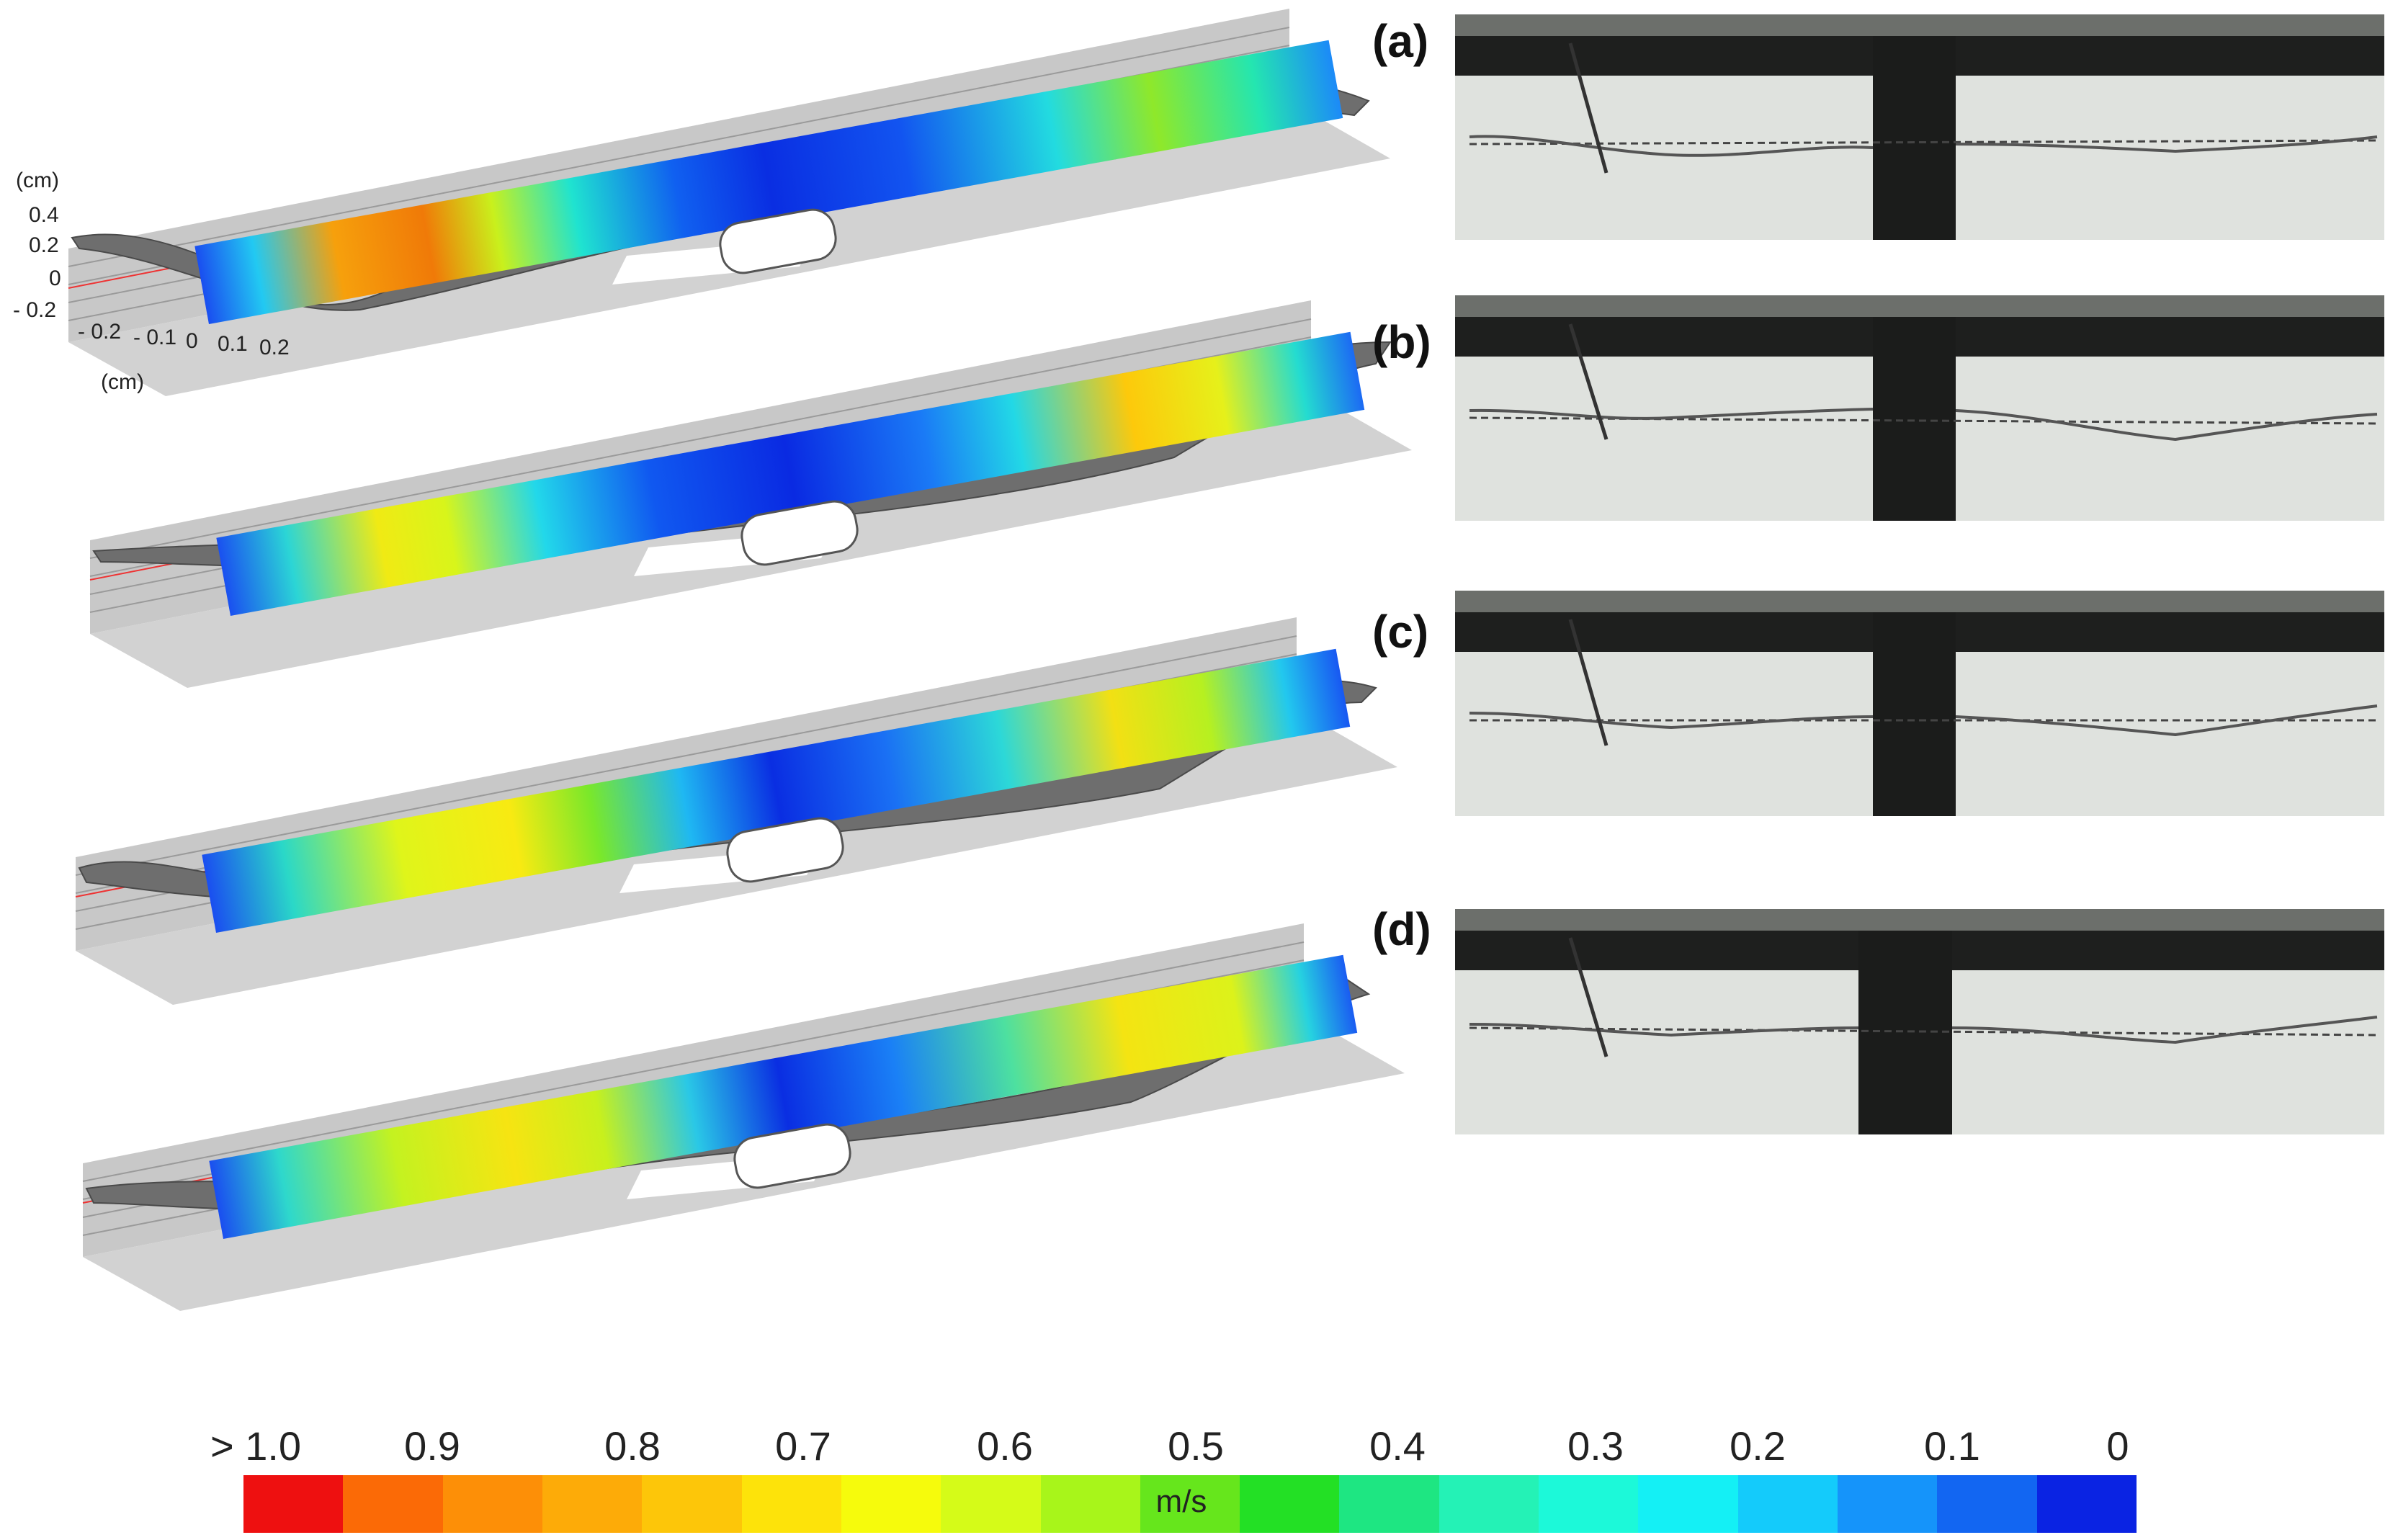 The width and height of the screenshot is (2398, 1540). I want to click on panel-label-c: (c), so click(1400, 632).